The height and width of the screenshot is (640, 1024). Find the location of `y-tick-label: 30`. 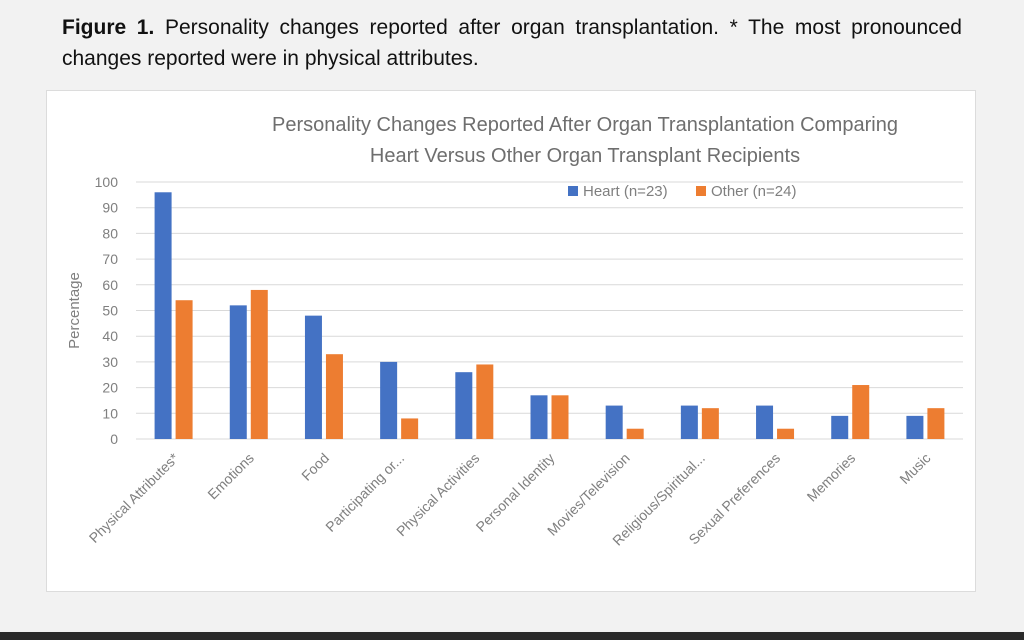

y-tick-label: 30 is located at coordinates (110, 362).